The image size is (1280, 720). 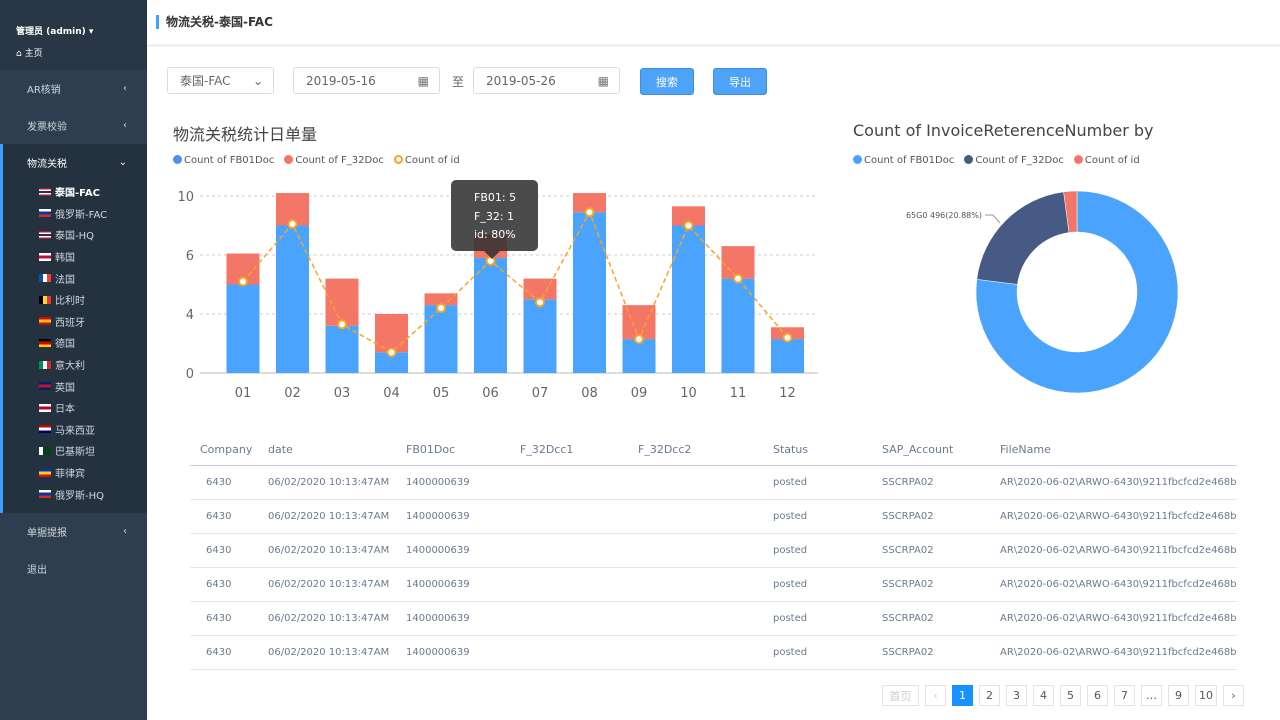 What do you see at coordinates (1206, 695) in the screenshot?
I see `page-button: 10` at bounding box center [1206, 695].